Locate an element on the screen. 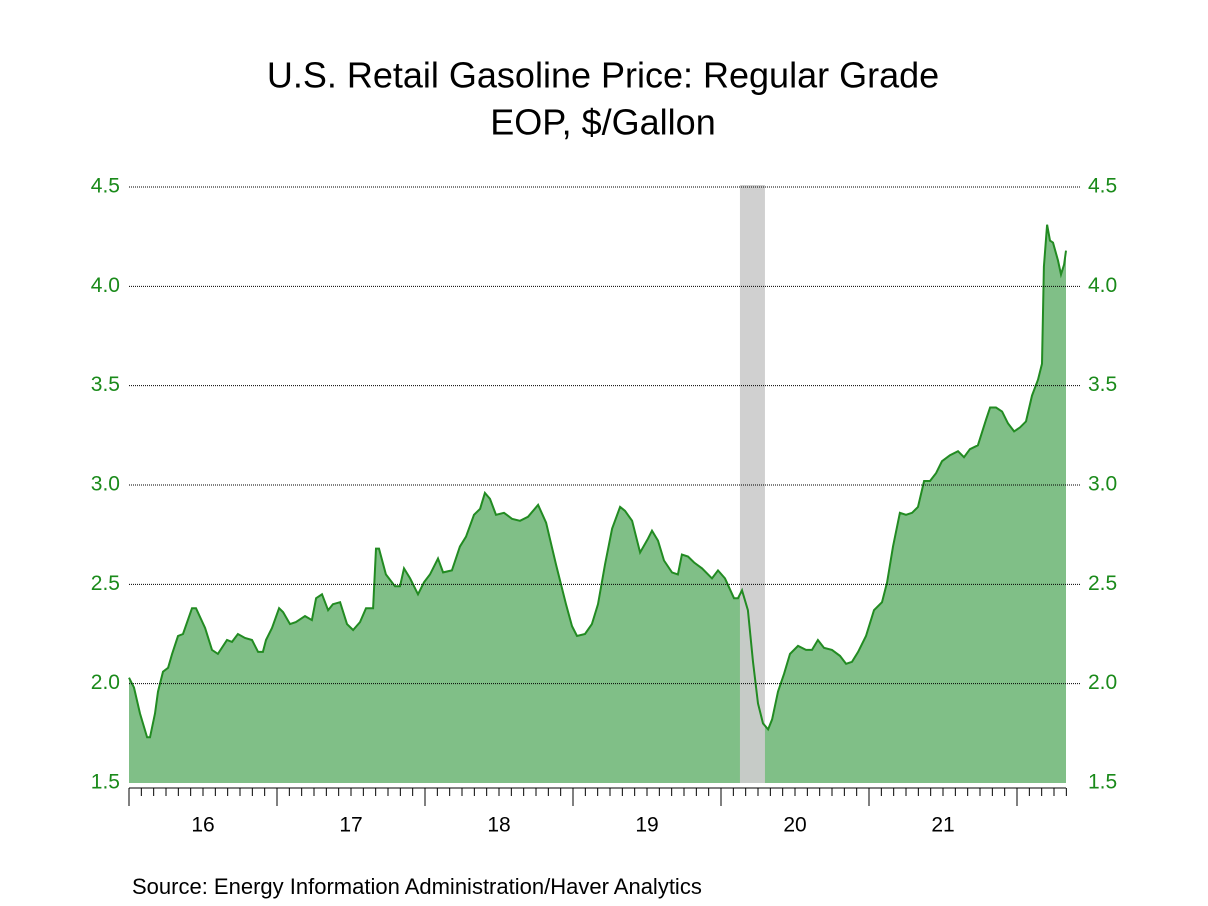  y-tick-label: 4.5 is located at coordinates (105, 186).